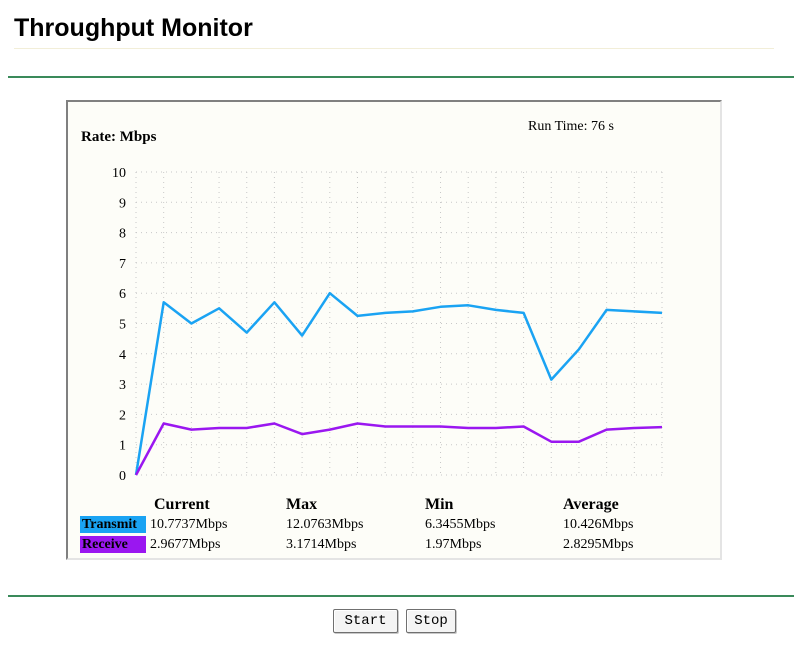 The image size is (794, 645). I want to click on receive-min: 1.97Mbps, so click(453, 544).